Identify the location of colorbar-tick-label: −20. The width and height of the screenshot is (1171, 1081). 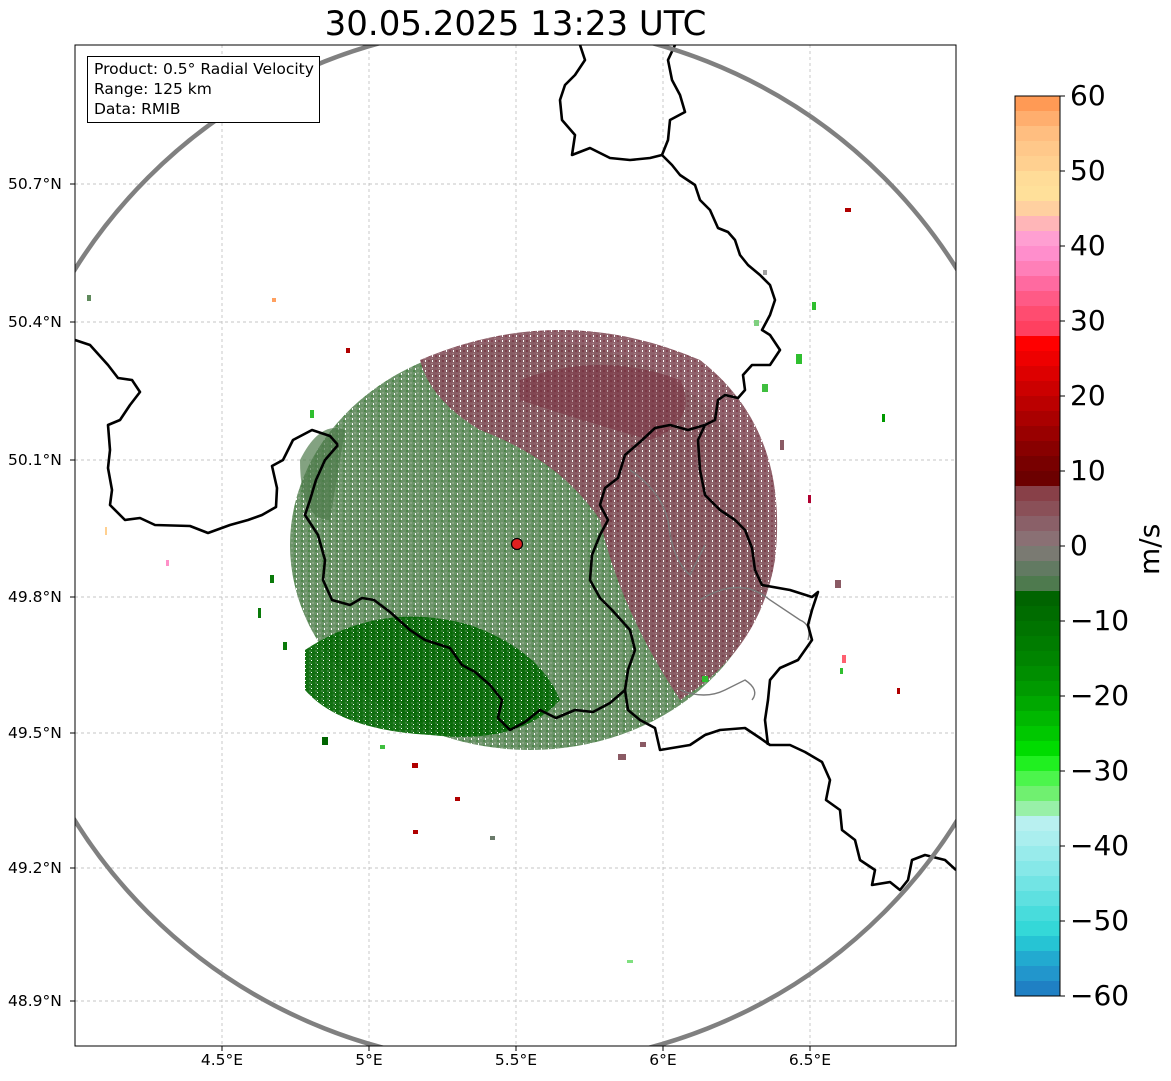
(1100, 695).